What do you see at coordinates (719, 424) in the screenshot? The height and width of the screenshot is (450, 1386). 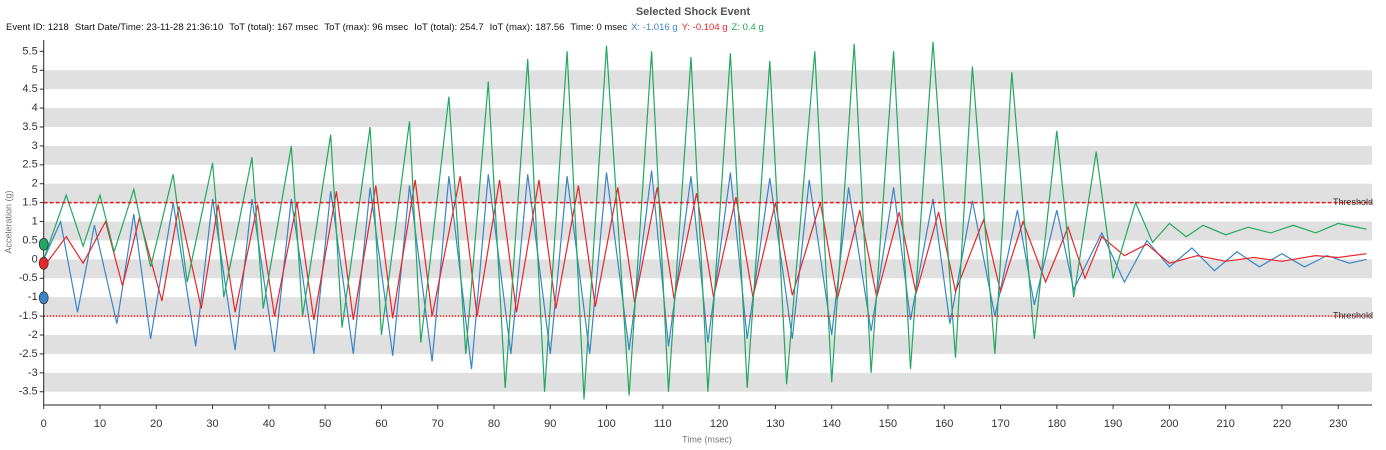 I see `x-tick-label: 120` at bounding box center [719, 424].